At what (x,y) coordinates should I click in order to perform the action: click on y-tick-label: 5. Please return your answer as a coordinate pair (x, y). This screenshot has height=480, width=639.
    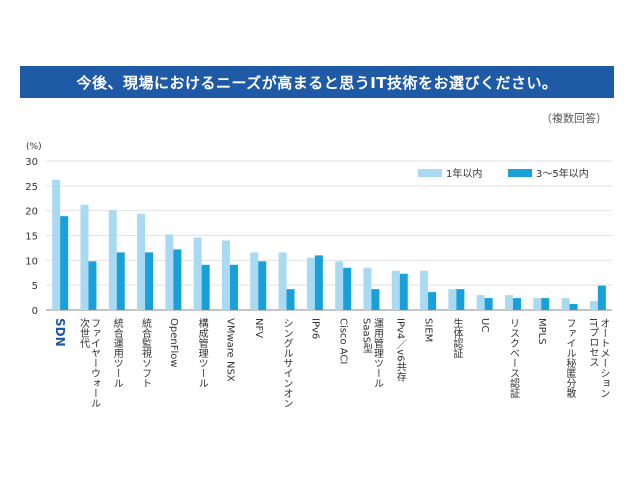
    Looking at the image, I should click on (35, 286).